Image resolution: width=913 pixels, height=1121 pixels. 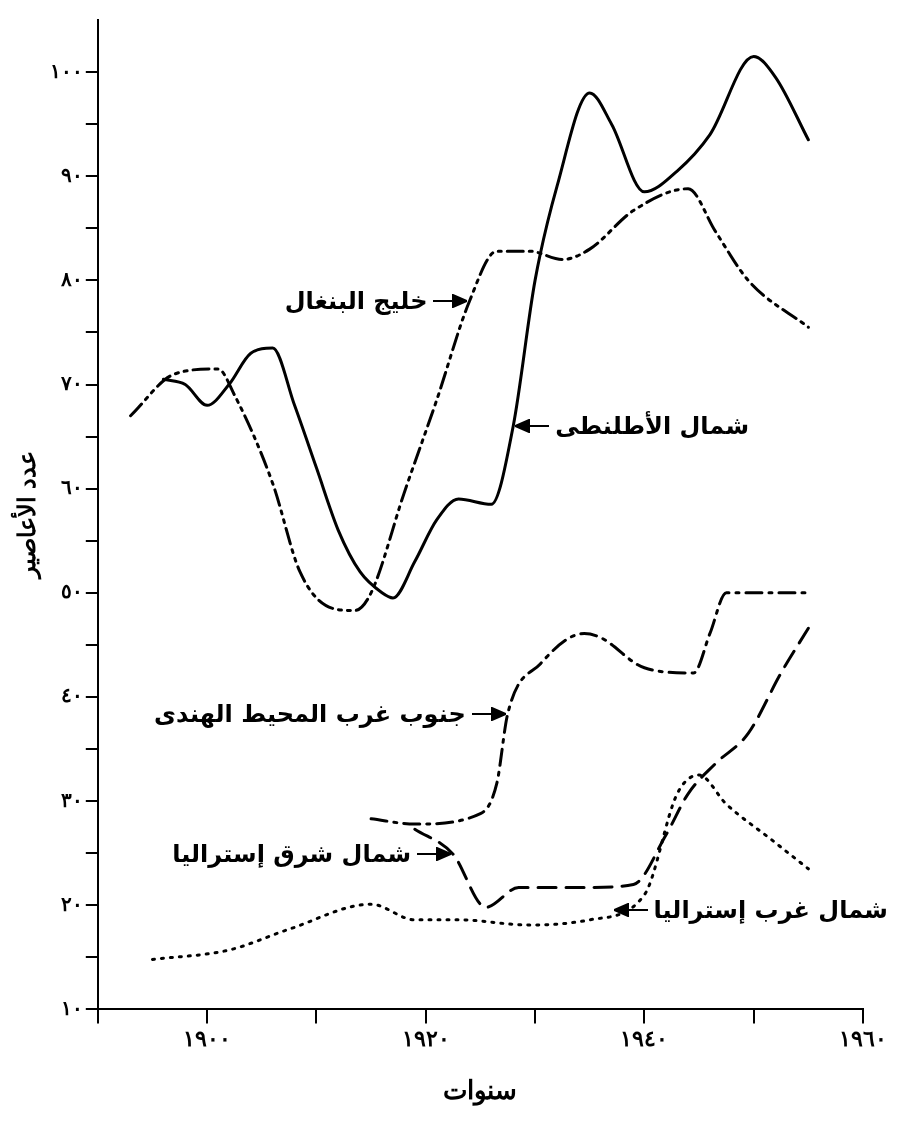 I want to click on x-axis-title: سنوات, so click(x=480, y=1090).